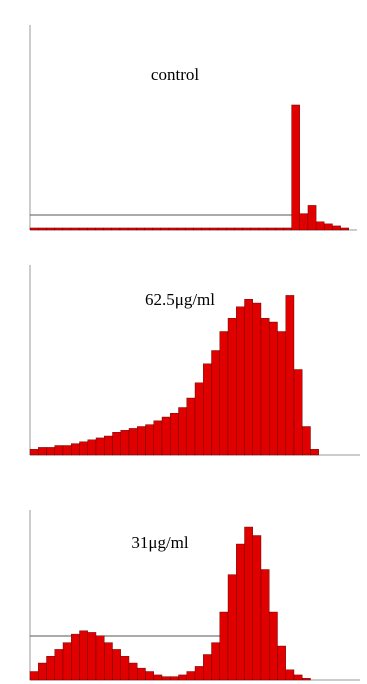  I want to click on panel-title: 31μg/ml, so click(160, 542).